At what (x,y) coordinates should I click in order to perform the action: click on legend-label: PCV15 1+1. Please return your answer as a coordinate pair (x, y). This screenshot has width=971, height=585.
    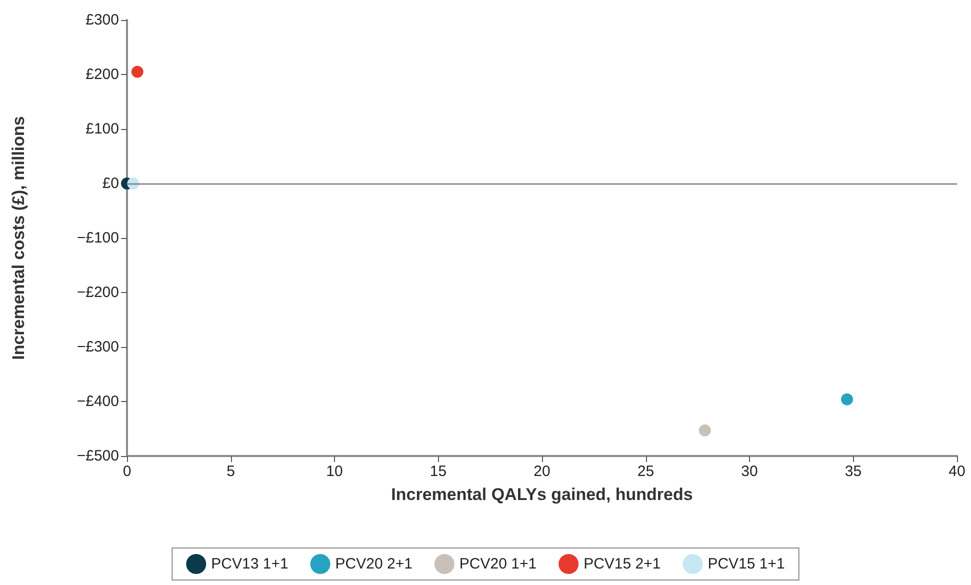
    Looking at the image, I should click on (746, 564).